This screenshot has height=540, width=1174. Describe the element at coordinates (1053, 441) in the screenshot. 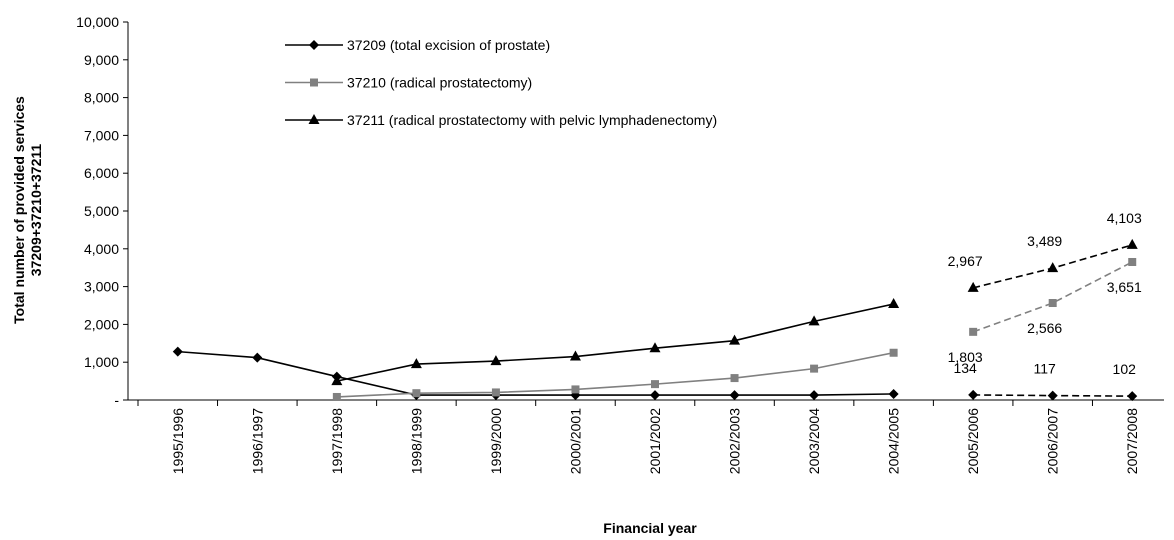

I see `x-tick-label: 2006/2007` at that location.